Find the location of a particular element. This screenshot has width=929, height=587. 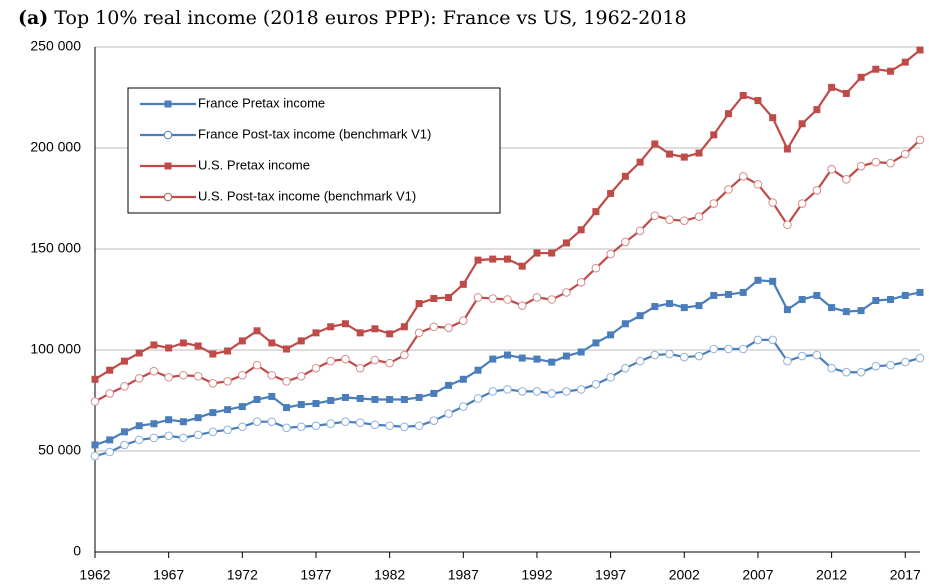

x-tick-label: 1972 is located at coordinates (242, 575).